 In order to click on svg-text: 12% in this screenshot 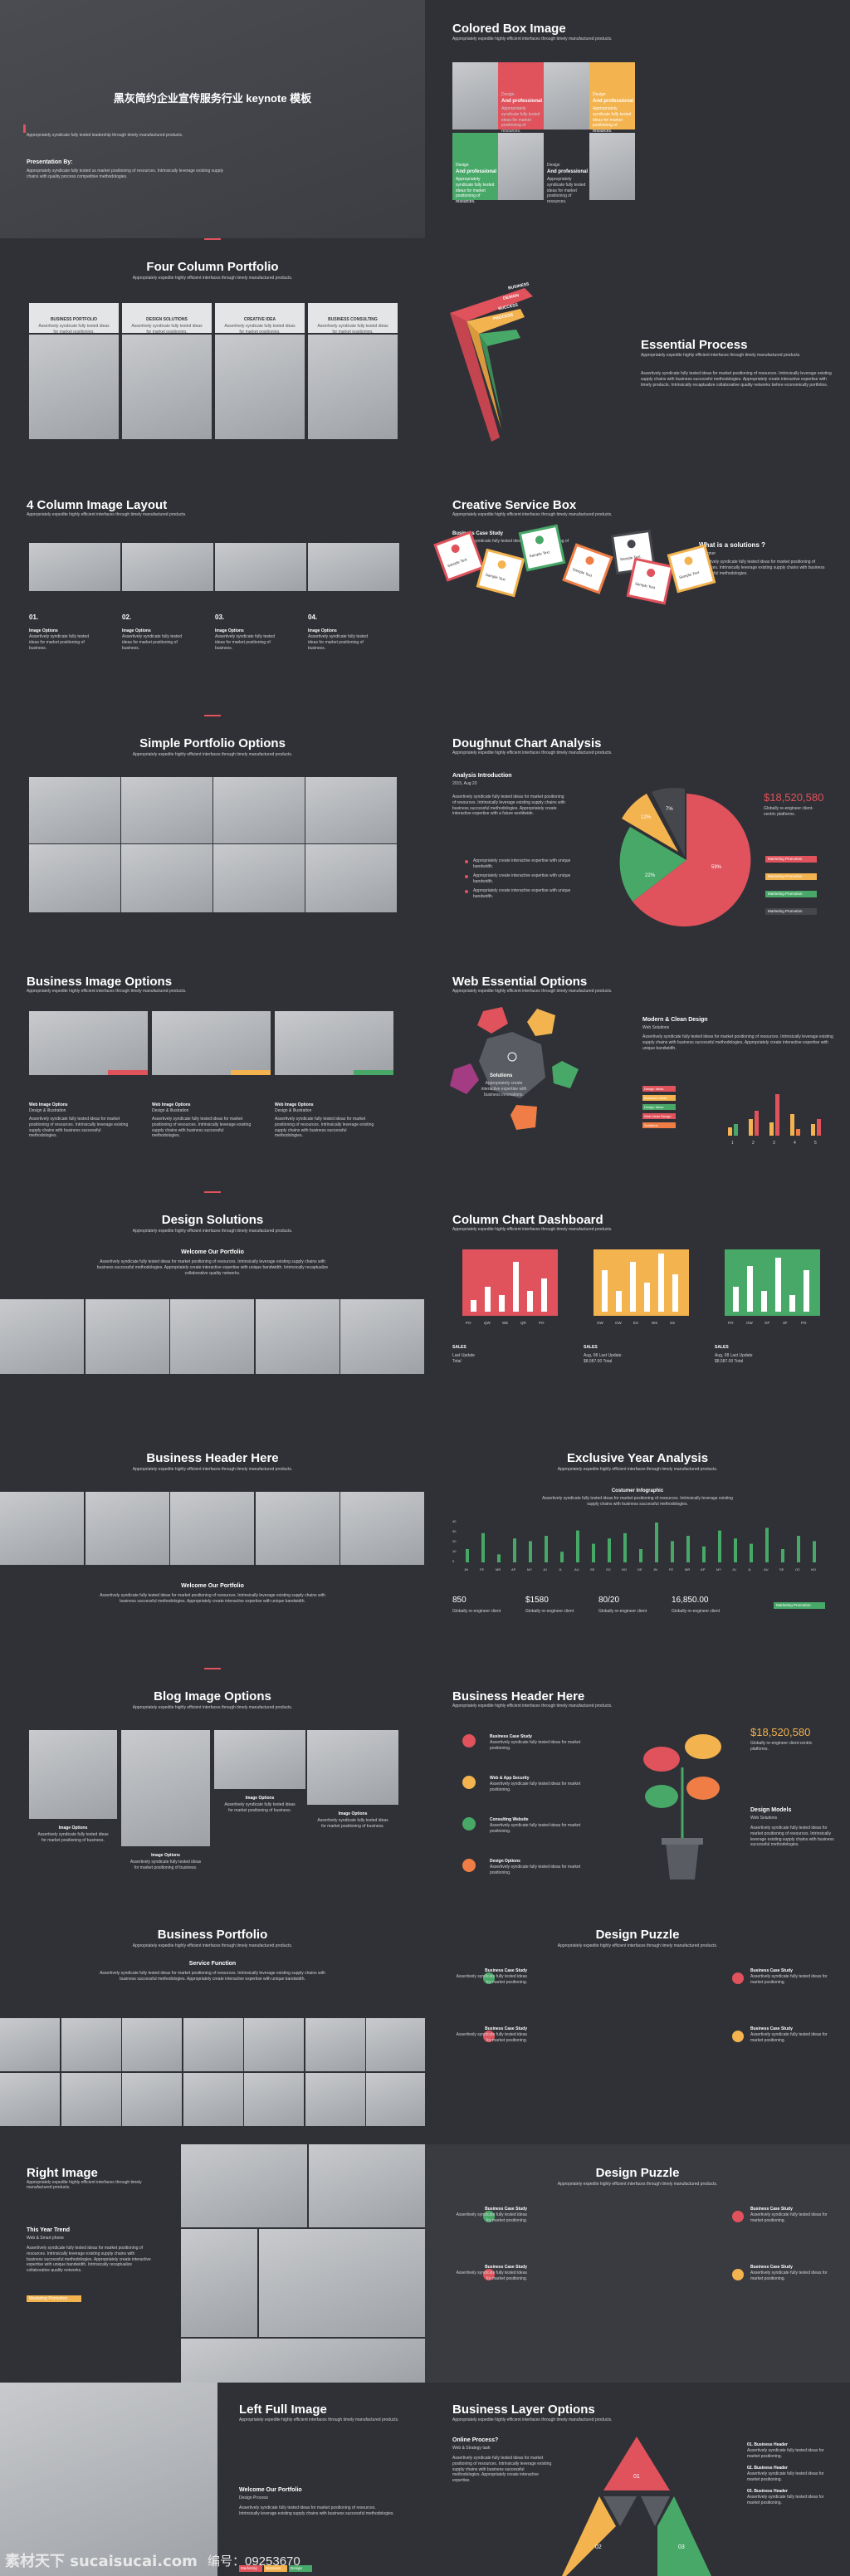, I will do `click(646, 817)`.